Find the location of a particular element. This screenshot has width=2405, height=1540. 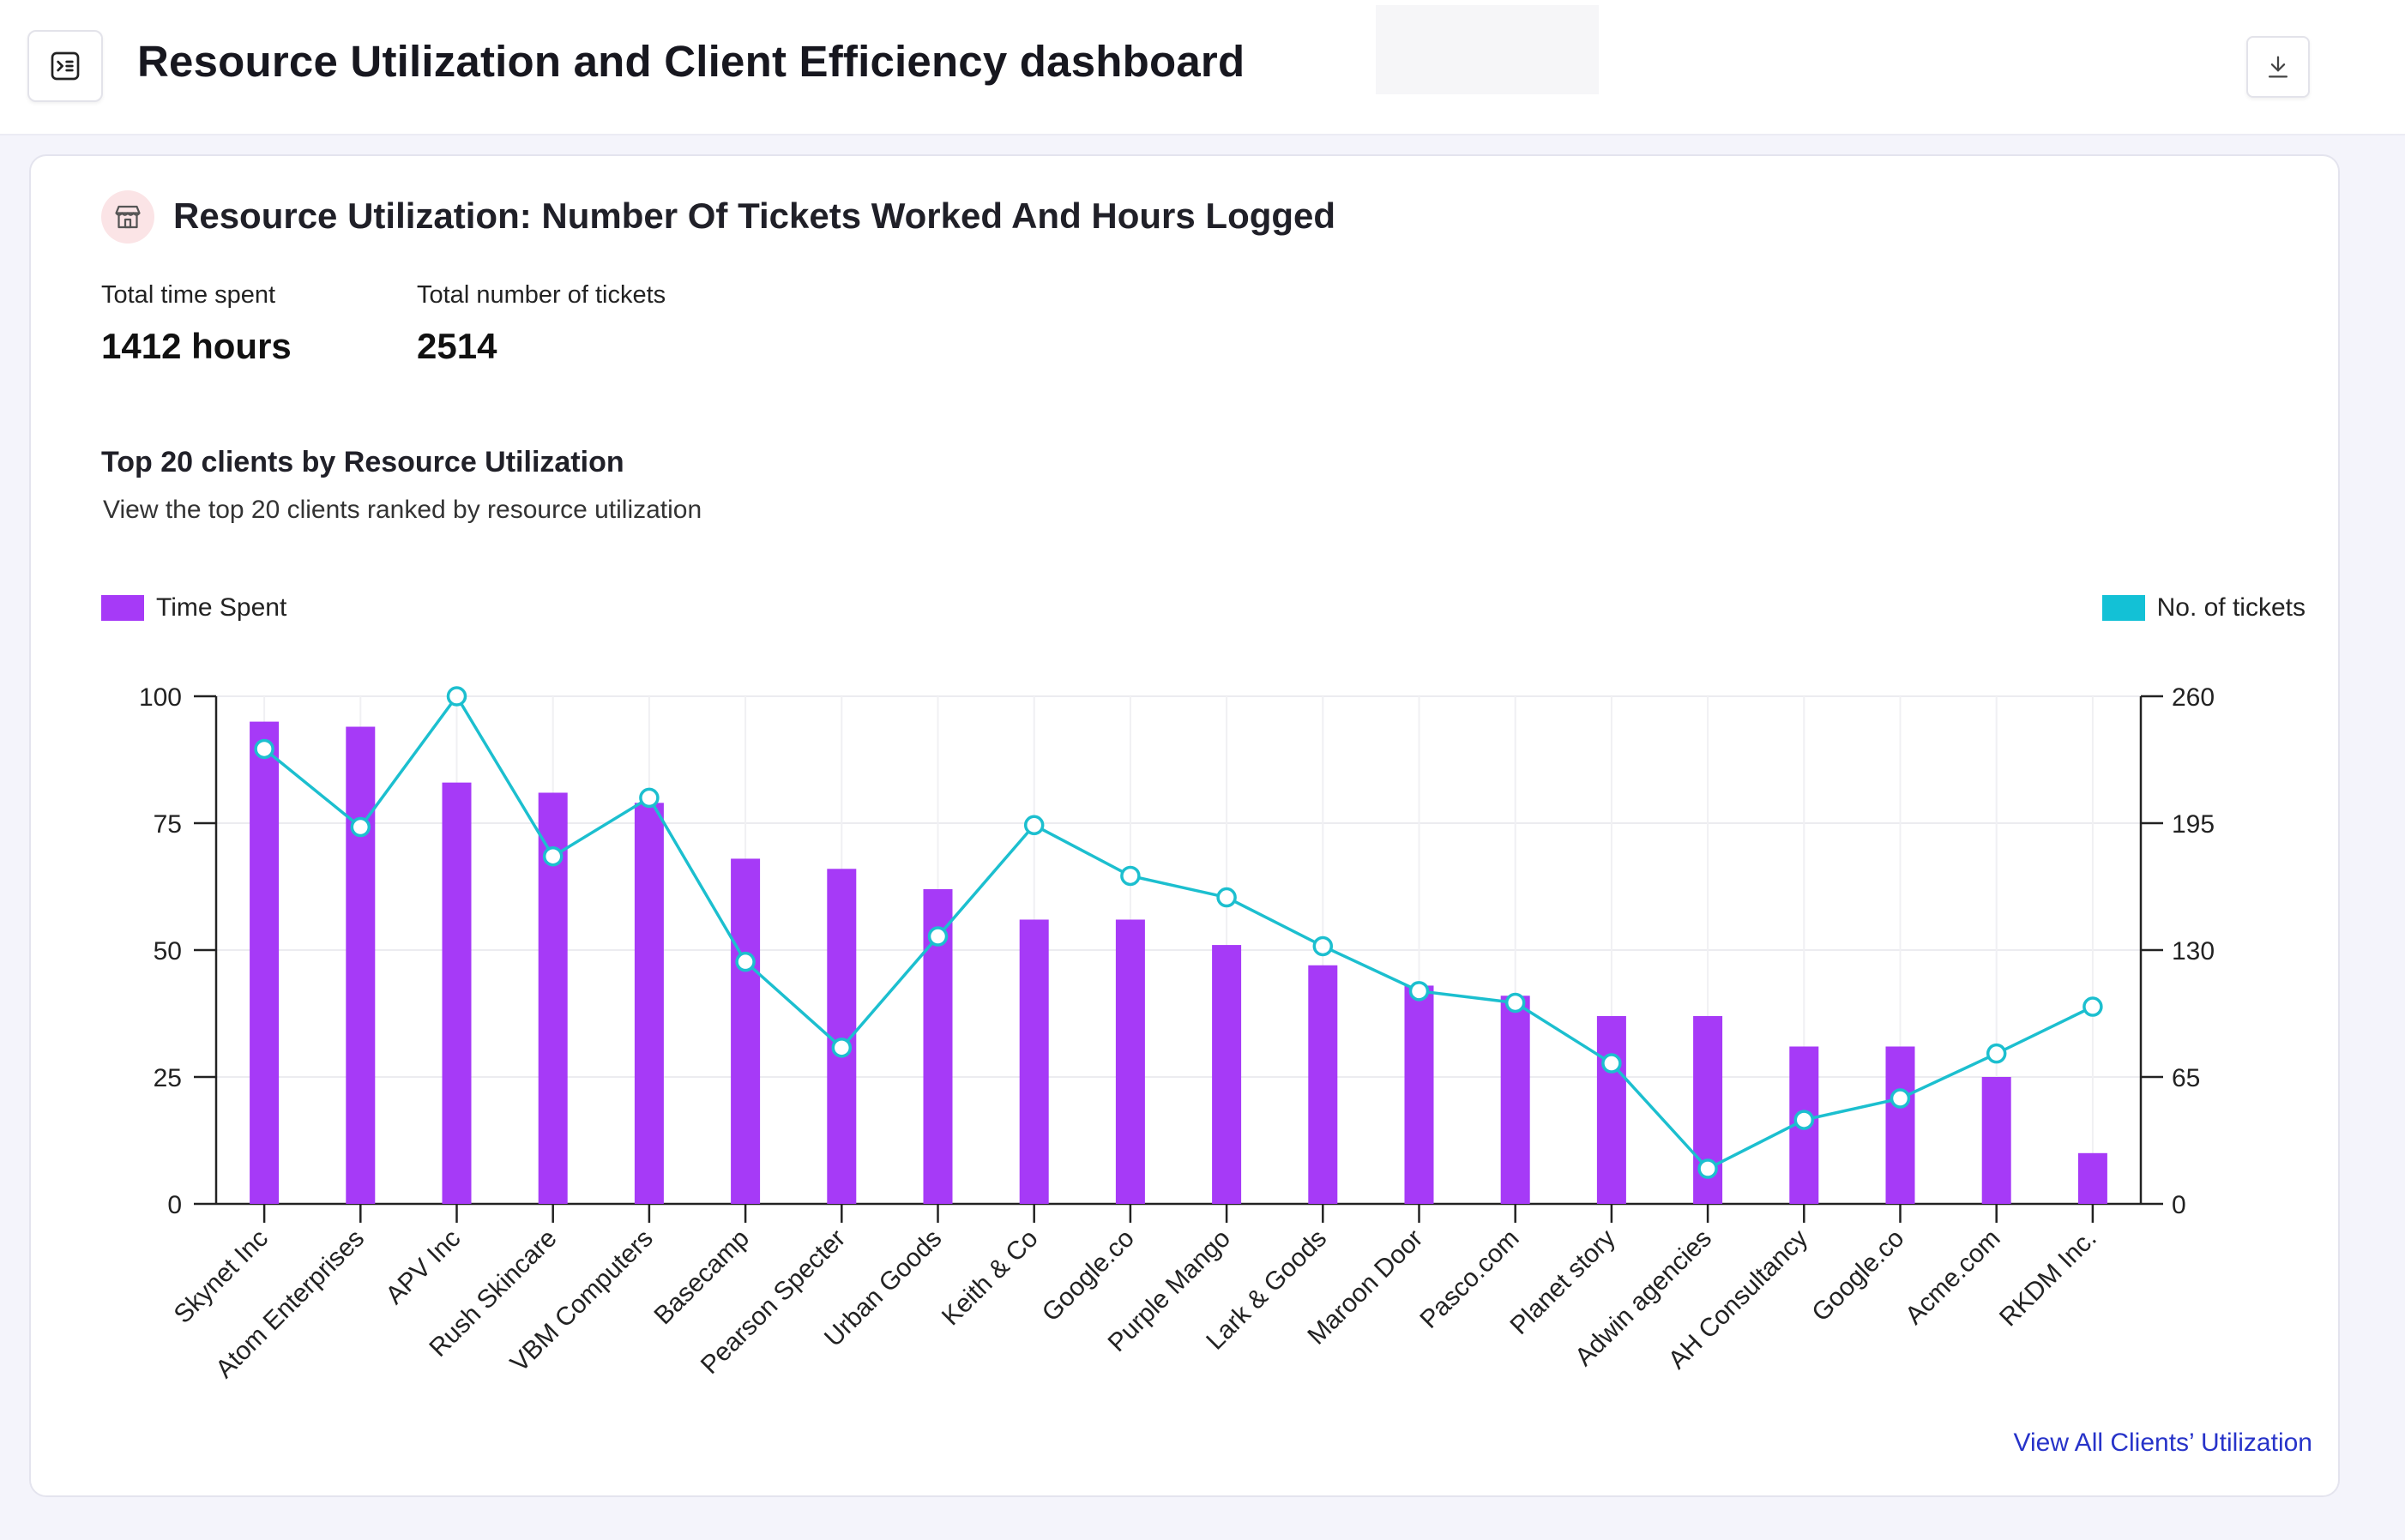

x-axis-category-label: Basecamp is located at coordinates (701, 1277).